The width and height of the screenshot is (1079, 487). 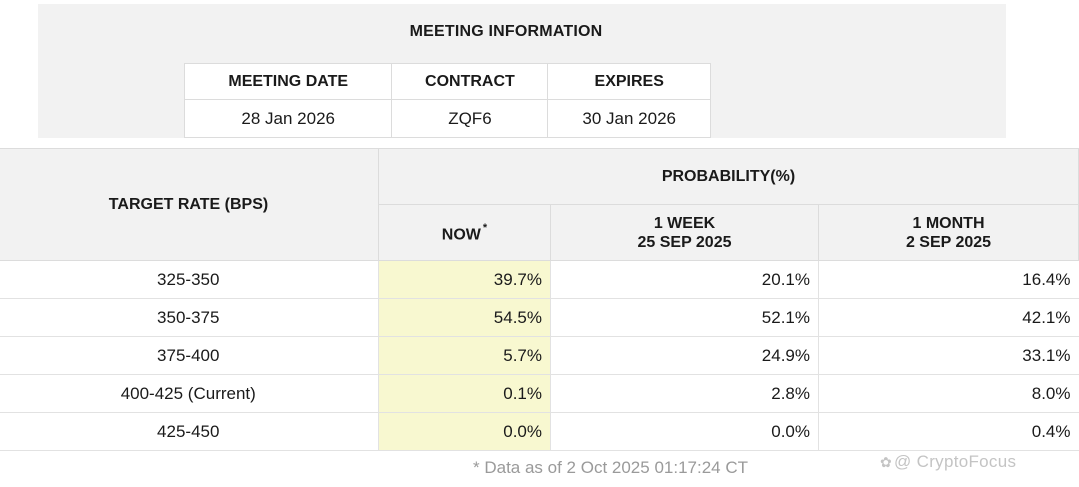 I want to click on month-cell: 33.1%, so click(x=948, y=355).